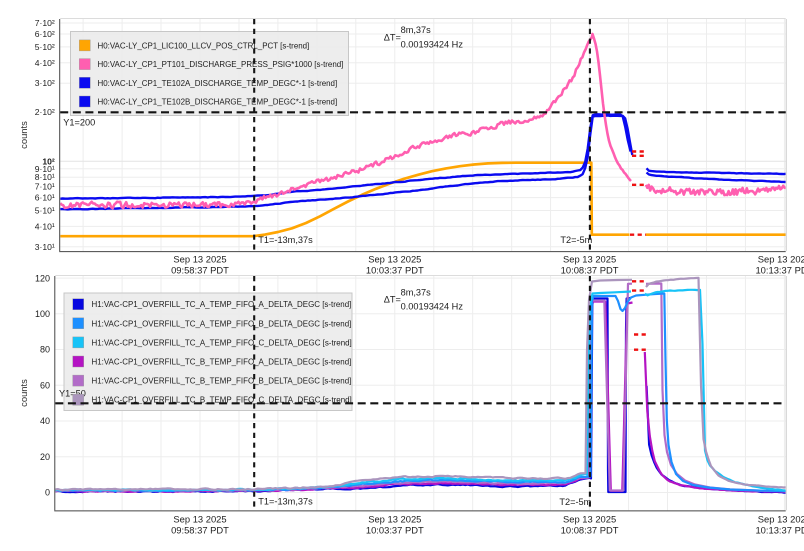 The width and height of the screenshot is (804, 551). Describe the element at coordinates (45, 350) in the screenshot. I see `svg-text: 80` at that location.